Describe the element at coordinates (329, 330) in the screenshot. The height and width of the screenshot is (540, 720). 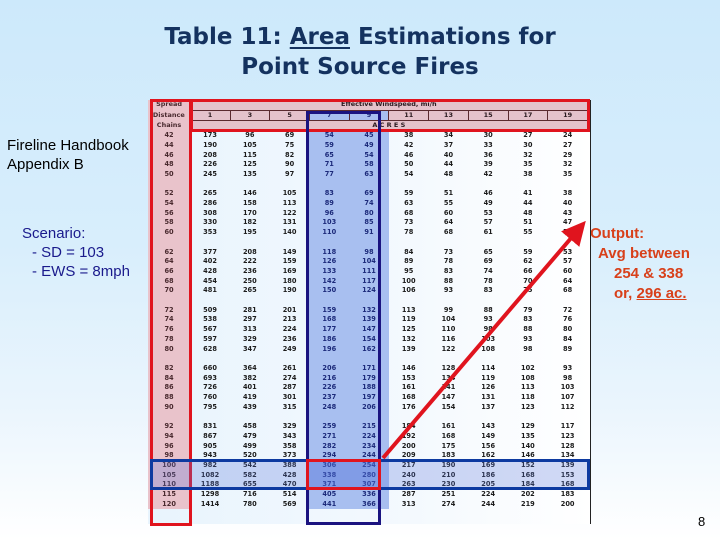
I see `acres-cell: 177` at that location.